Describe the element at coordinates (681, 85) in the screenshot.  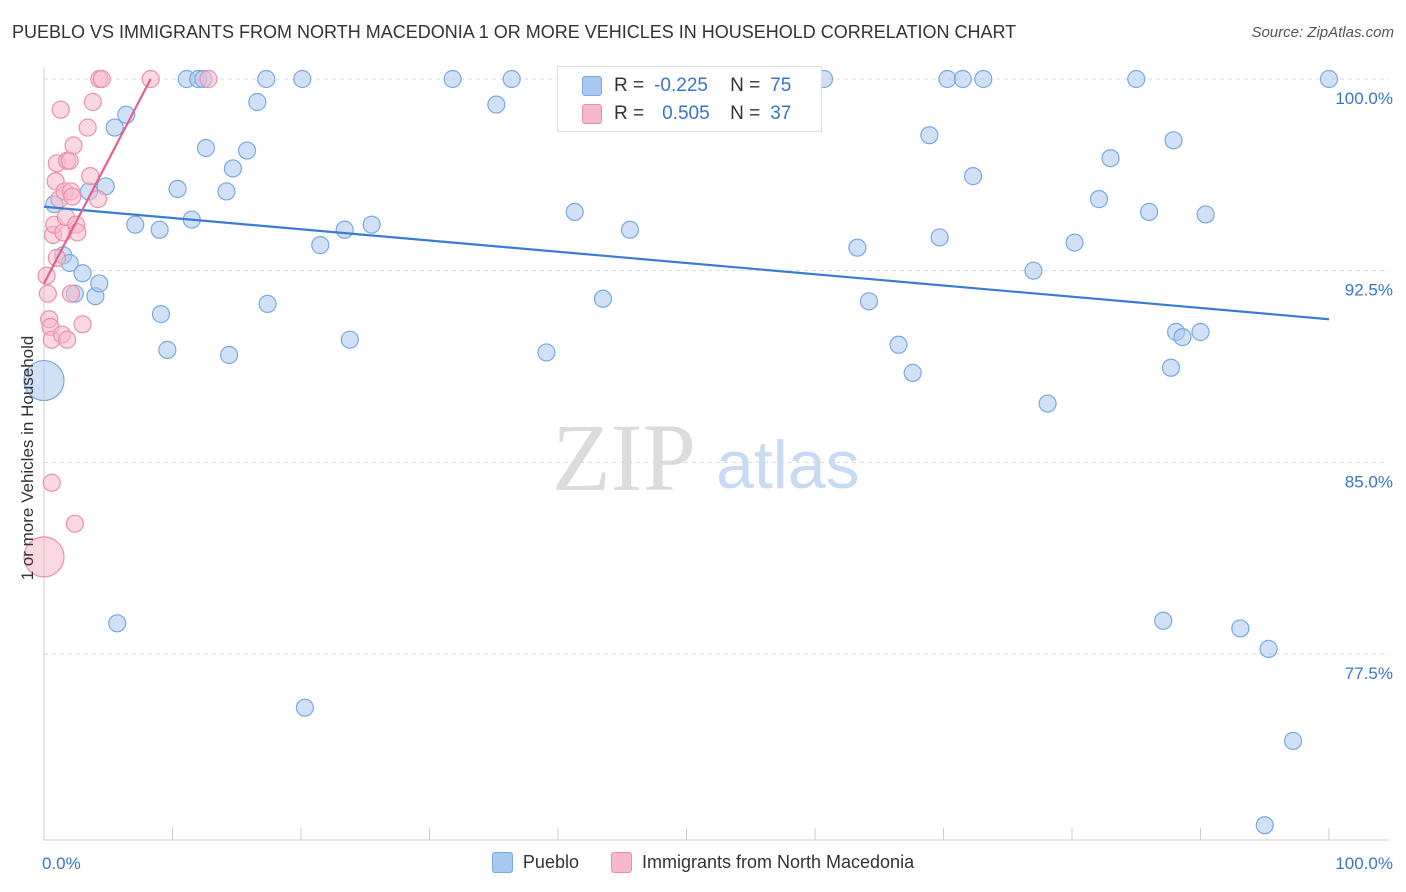
I see `legend-r-value: -0.225` at that location.